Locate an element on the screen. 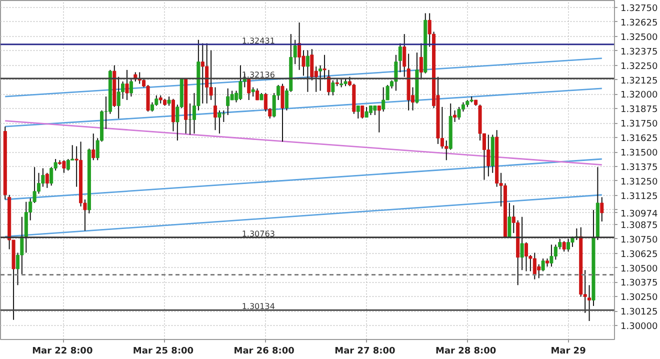  y-tick-label: 1.32500 is located at coordinates (639, 37).